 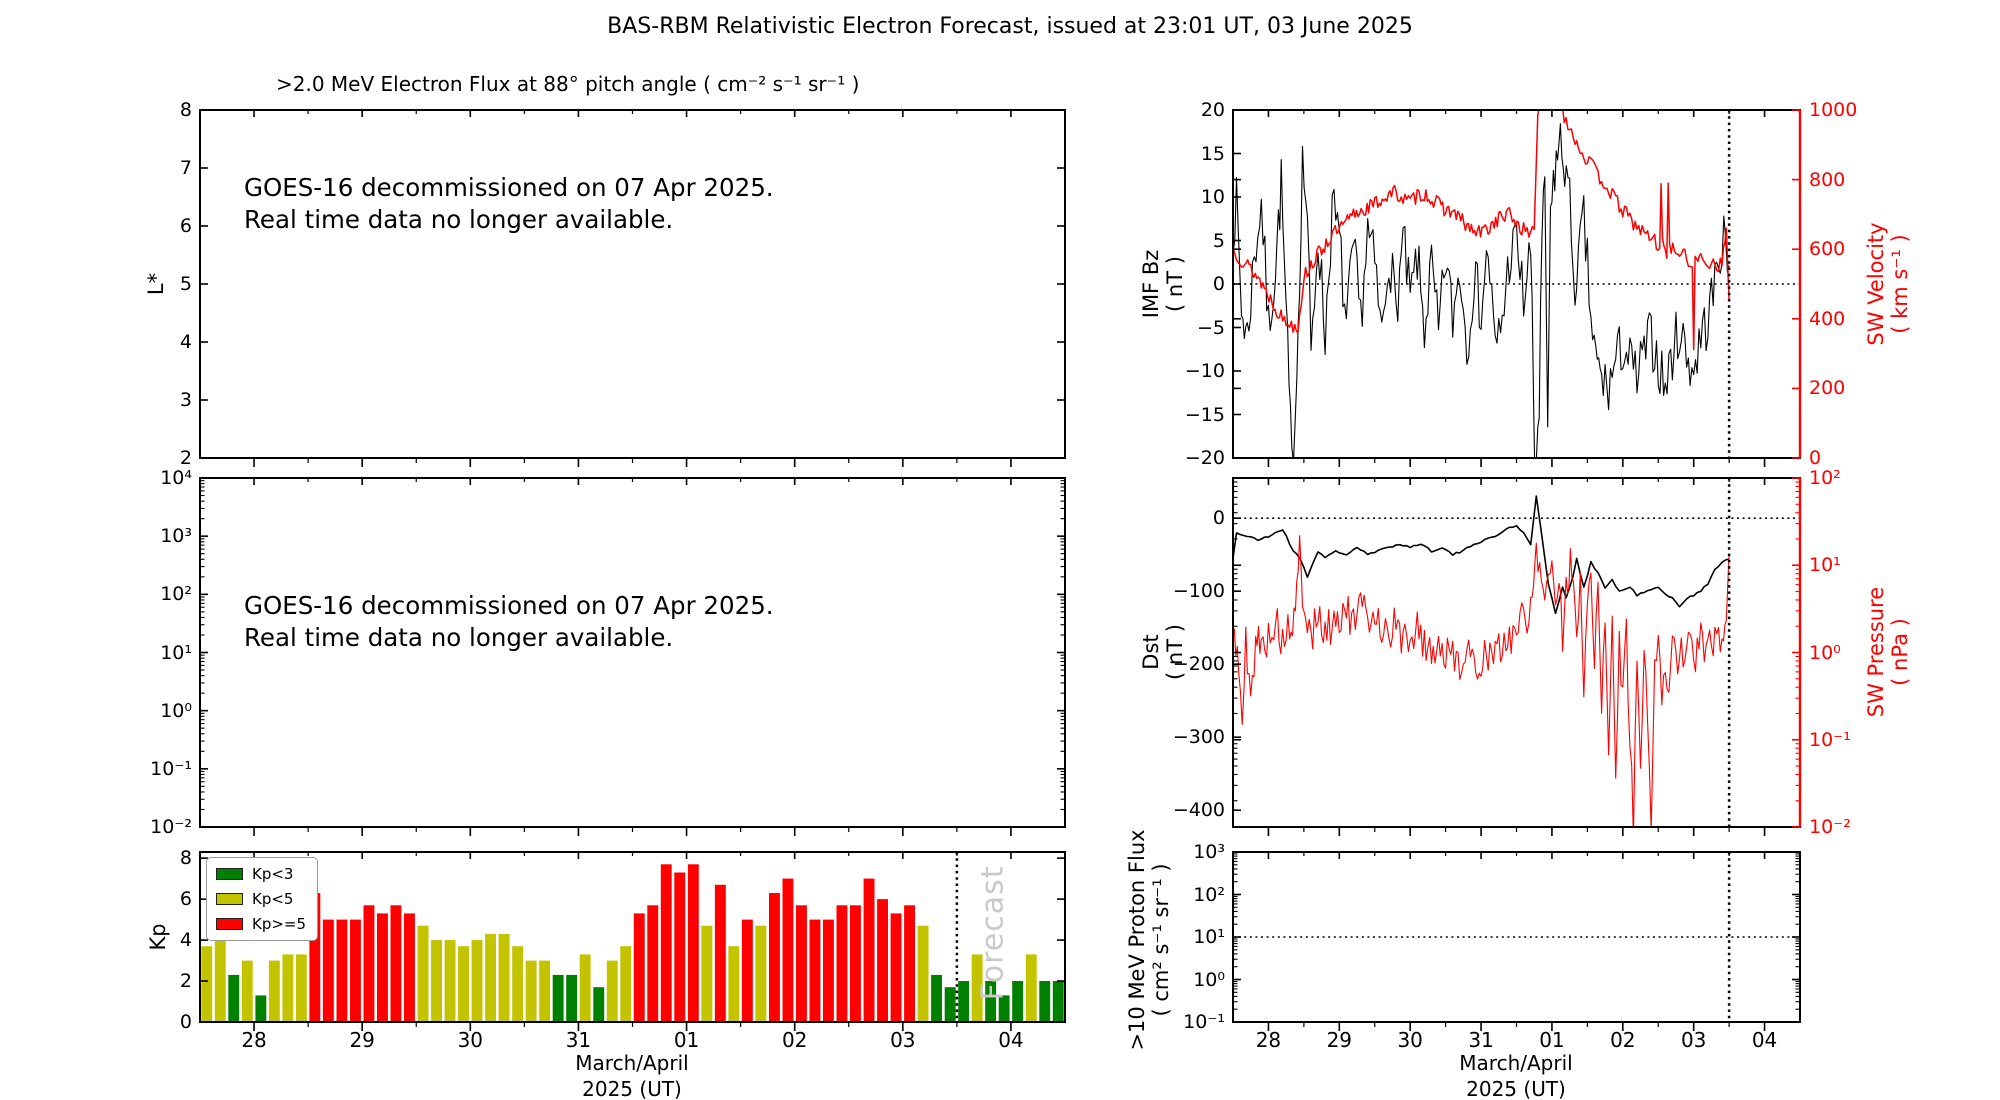 I want to click on electron-flux-panel, so click(x=632, y=288).